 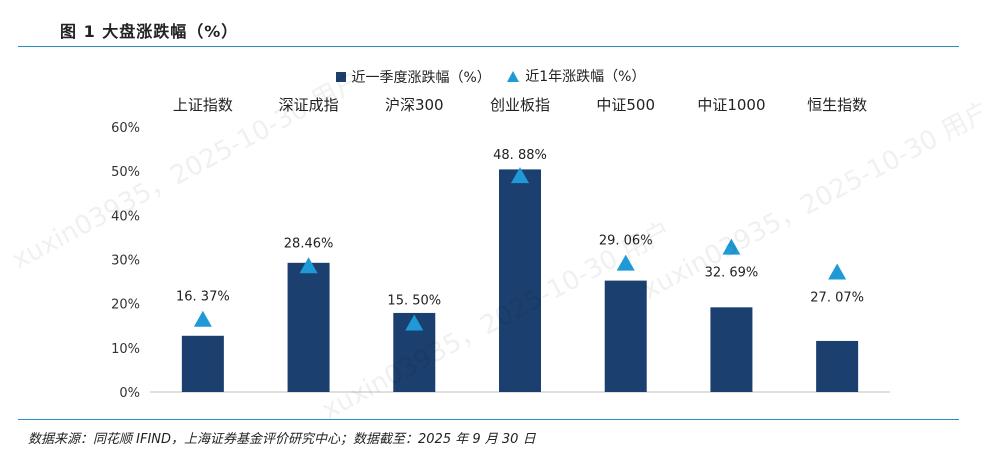 What do you see at coordinates (585, 77) in the screenshot?
I see `legend-label-year: 近1年涨跌幅（%）` at bounding box center [585, 77].